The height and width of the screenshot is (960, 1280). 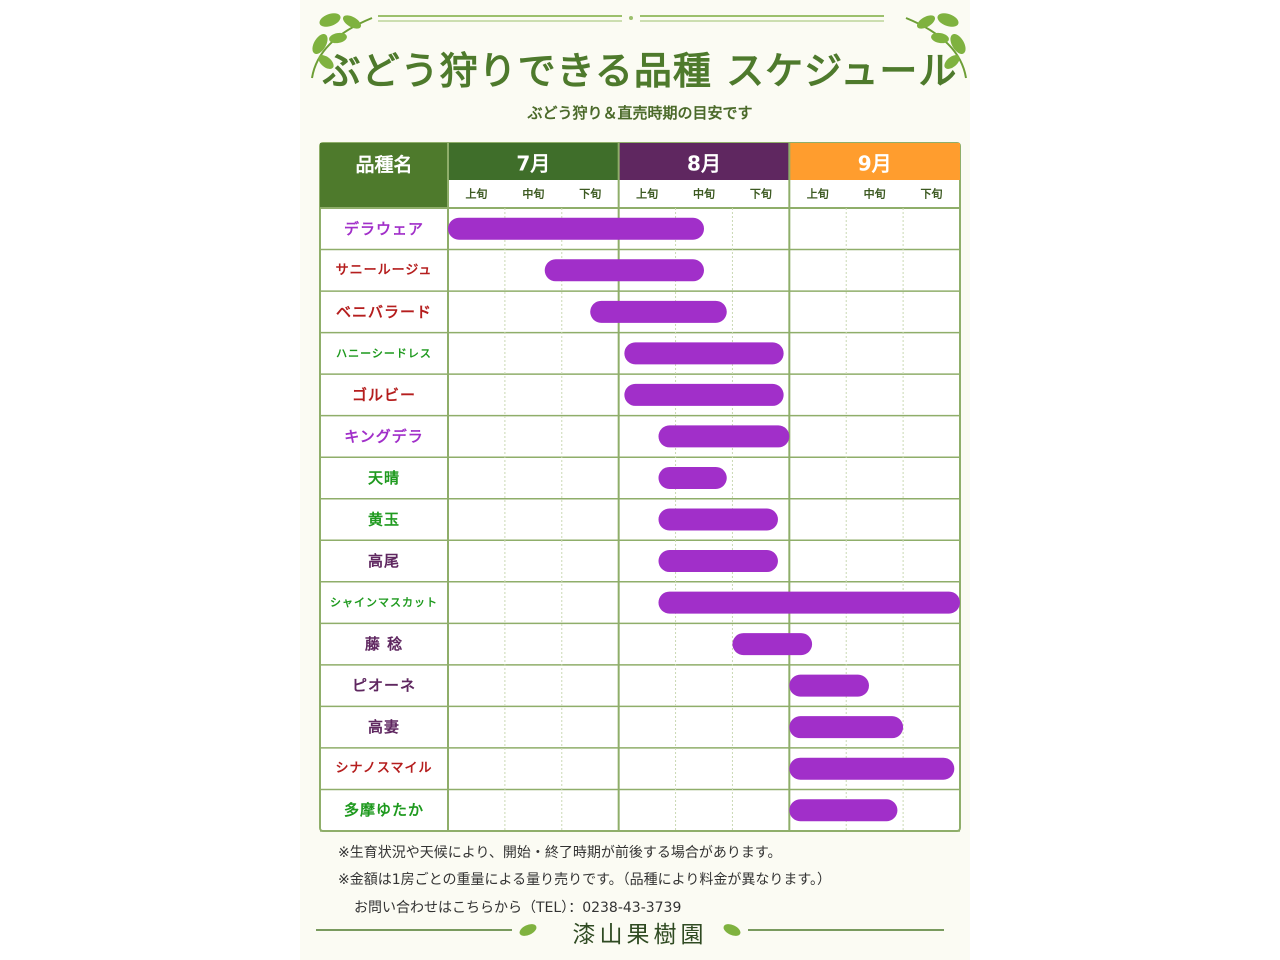 What do you see at coordinates (384, 395) in the screenshot?
I see `variety-name: ゴルビー` at bounding box center [384, 395].